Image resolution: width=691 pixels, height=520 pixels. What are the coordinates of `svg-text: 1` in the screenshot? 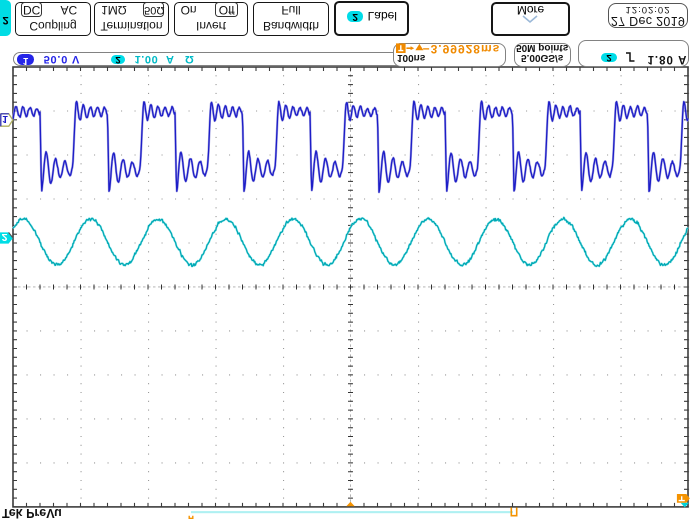 It's located at (5, 119).